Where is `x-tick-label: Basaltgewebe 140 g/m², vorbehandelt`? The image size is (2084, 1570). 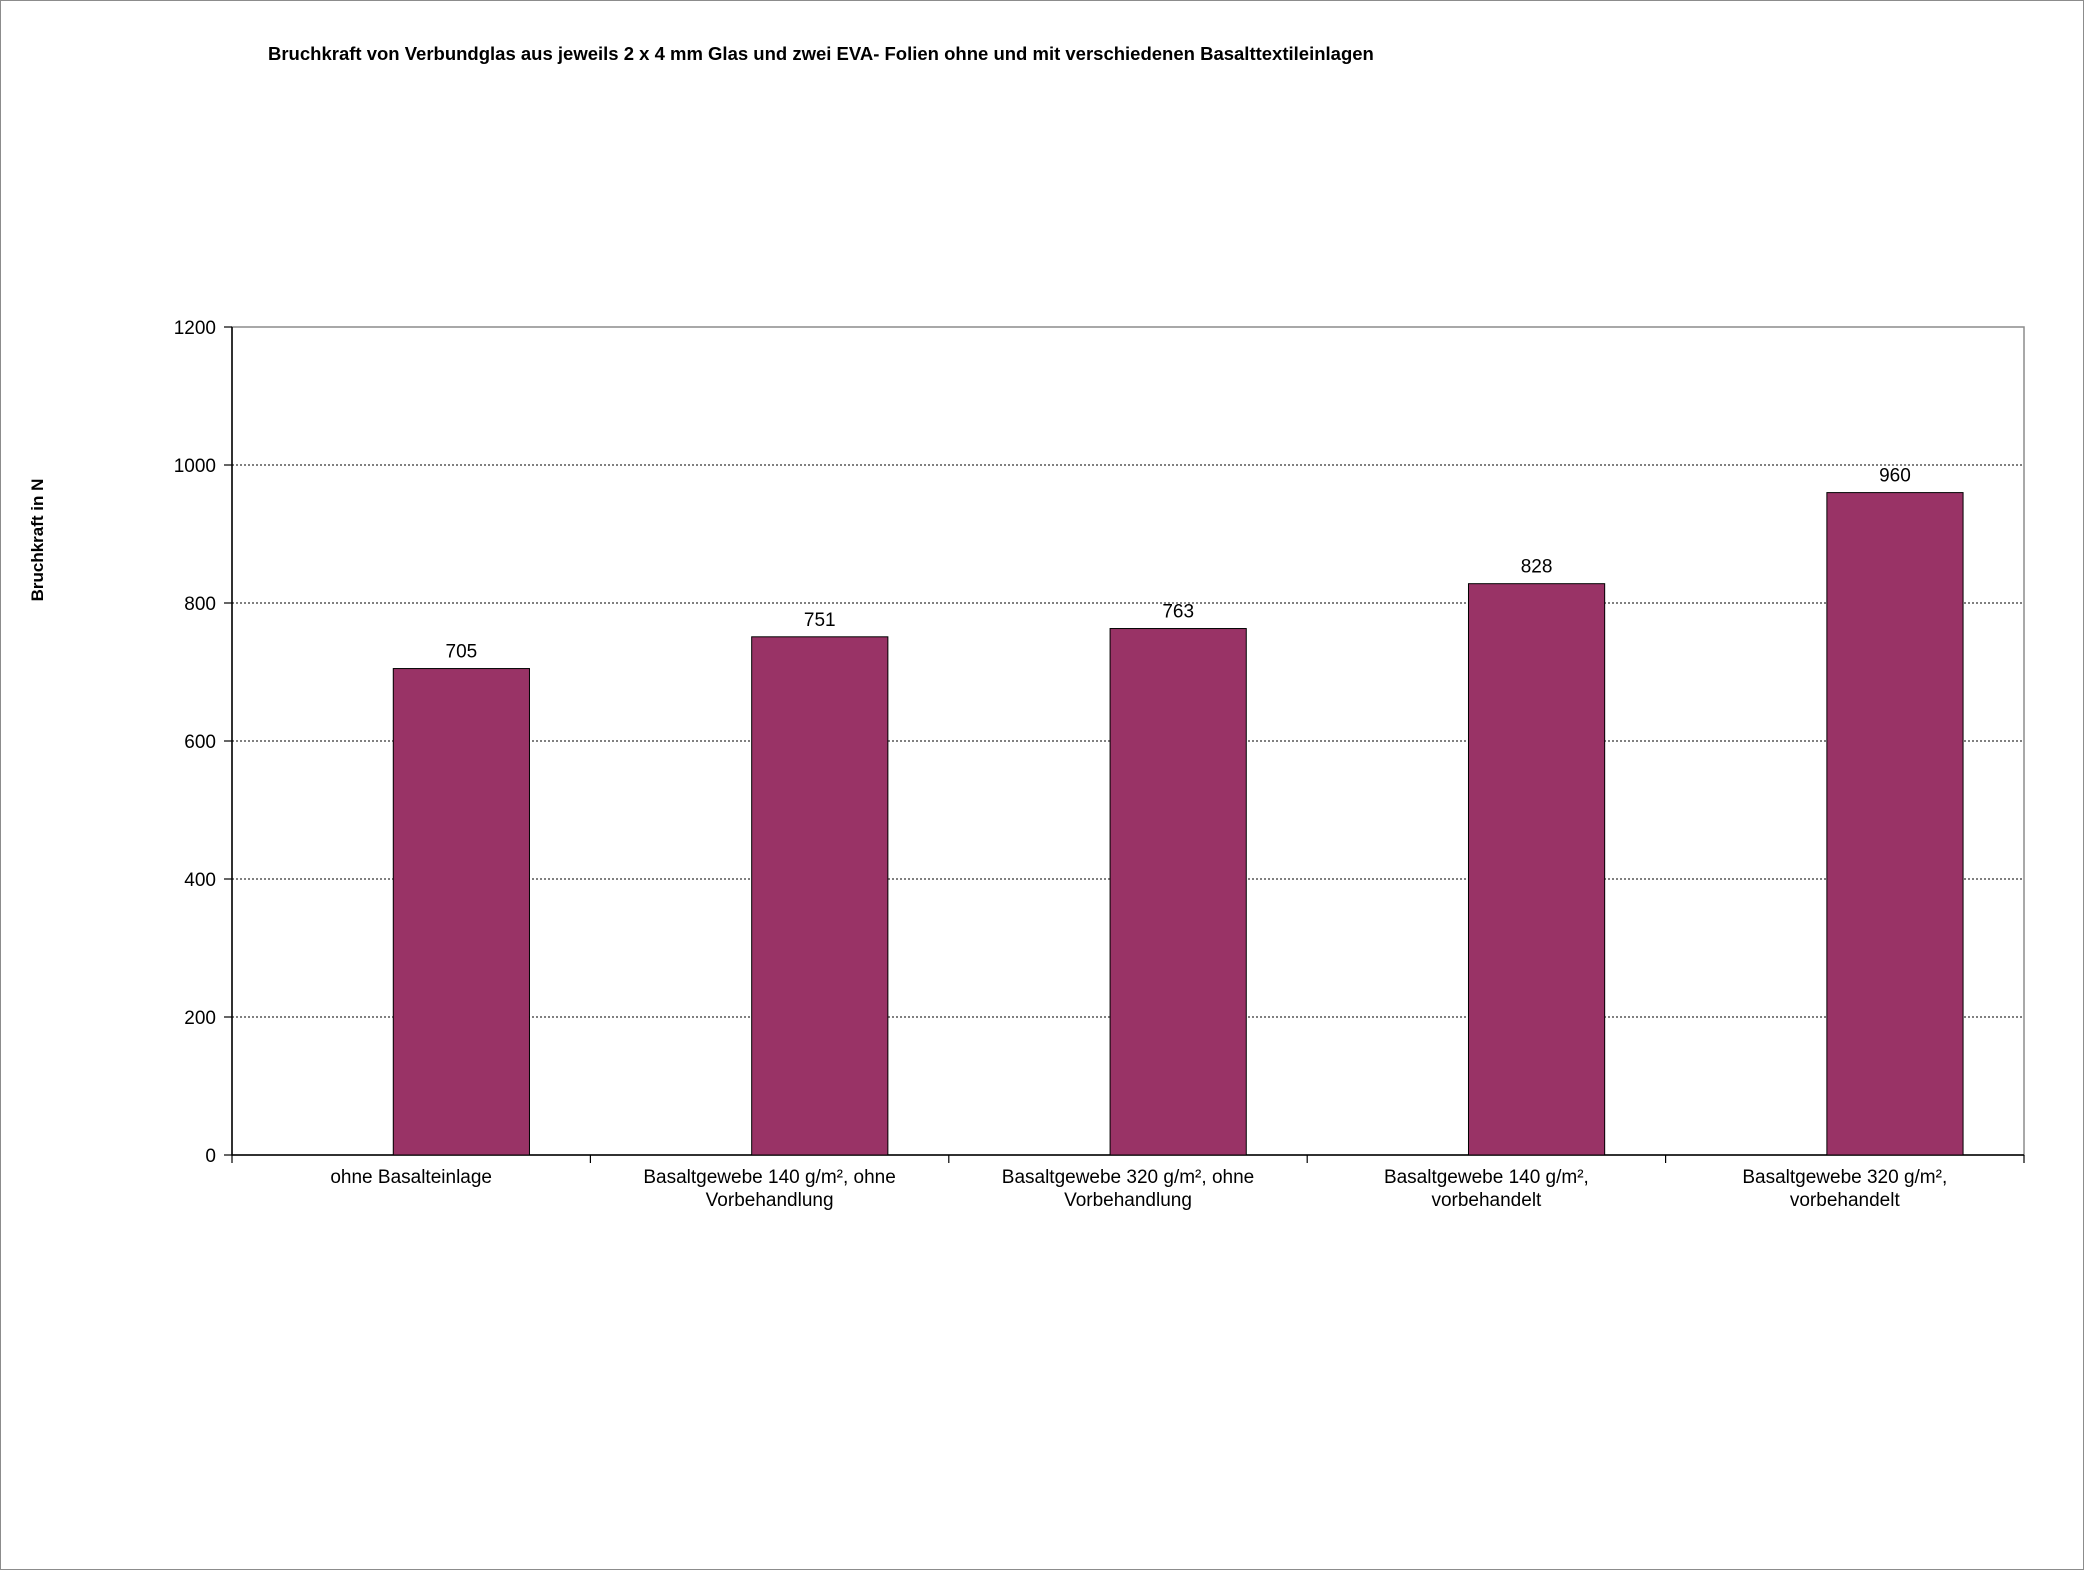 x-tick-label: Basaltgewebe 140 g/m², vorbehandelt is located at coordinates (1486, 1189).